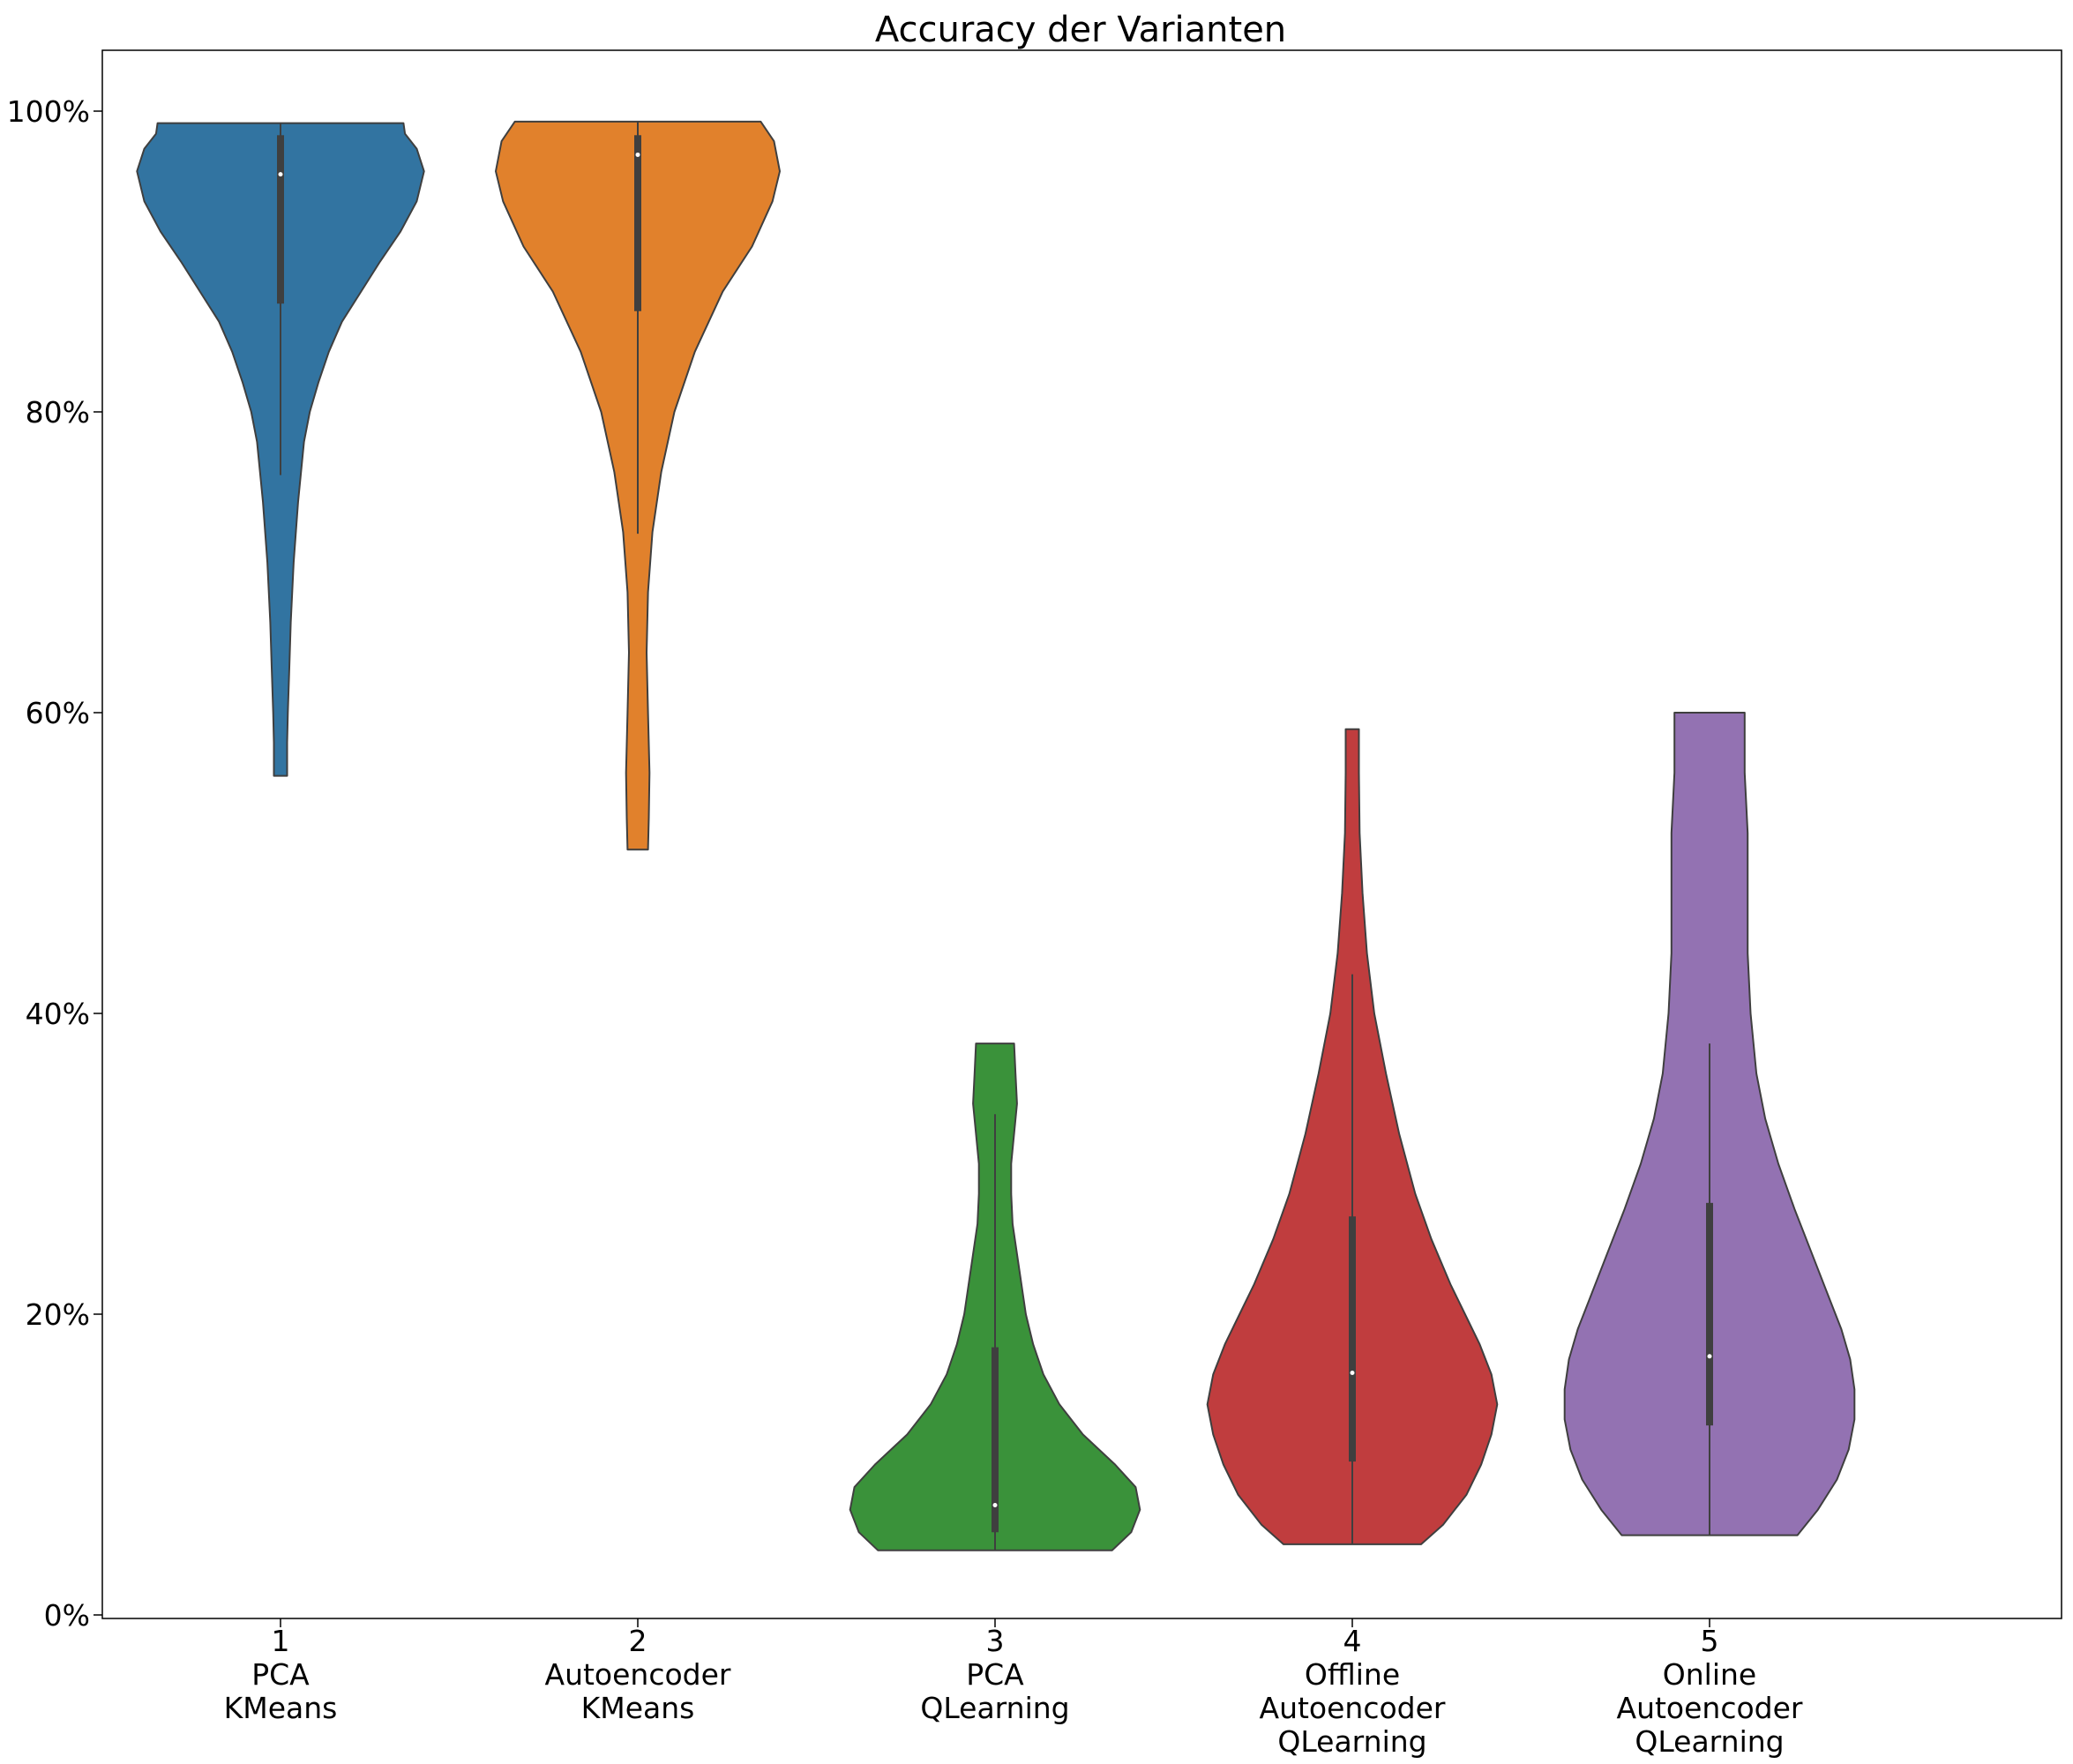  Describe the element at coordinates (58, 1314) in the screenshot. I see `y-tick-label: 20%` at that location.